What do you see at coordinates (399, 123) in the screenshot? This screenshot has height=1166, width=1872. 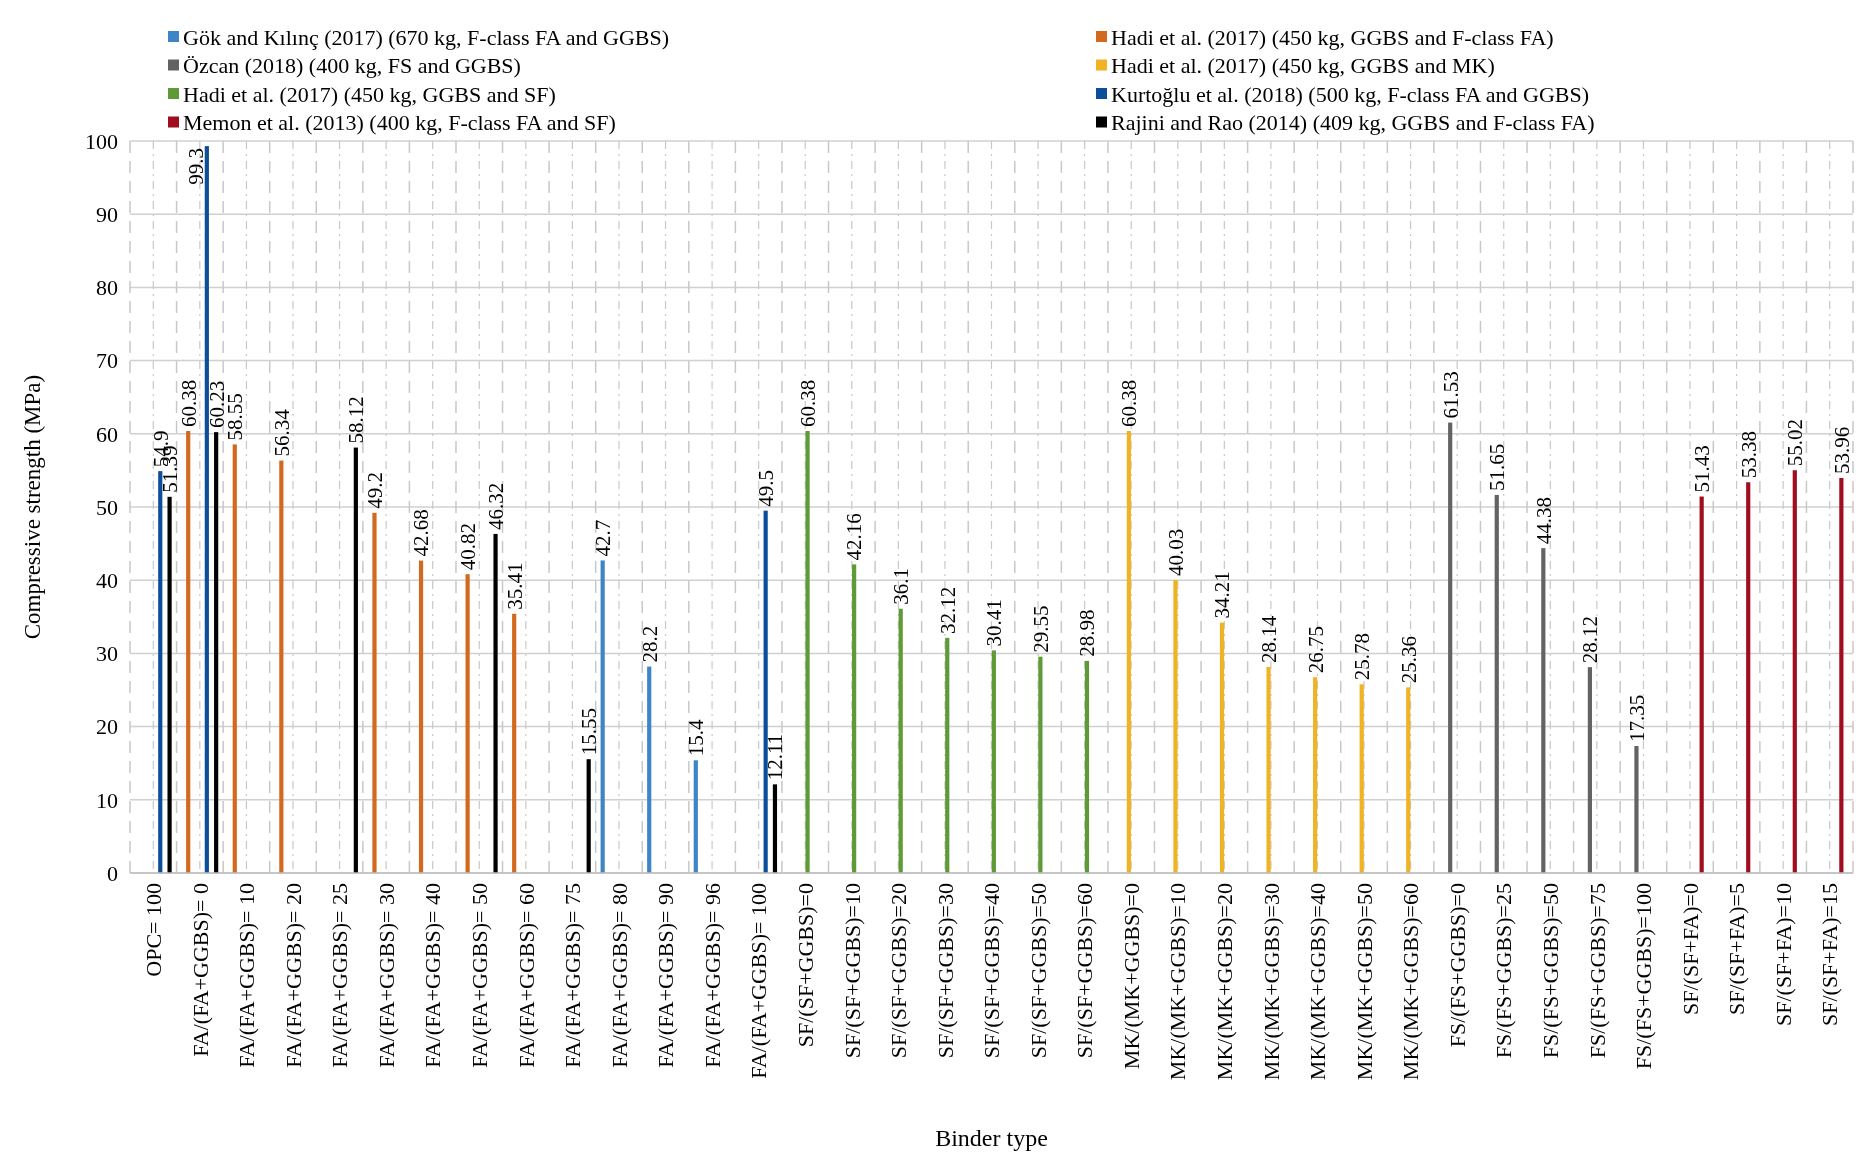 I see `legend-label: Memon et al. (2013) (400 kg, F-class FA and SF)` at bounding box center [399, 123].